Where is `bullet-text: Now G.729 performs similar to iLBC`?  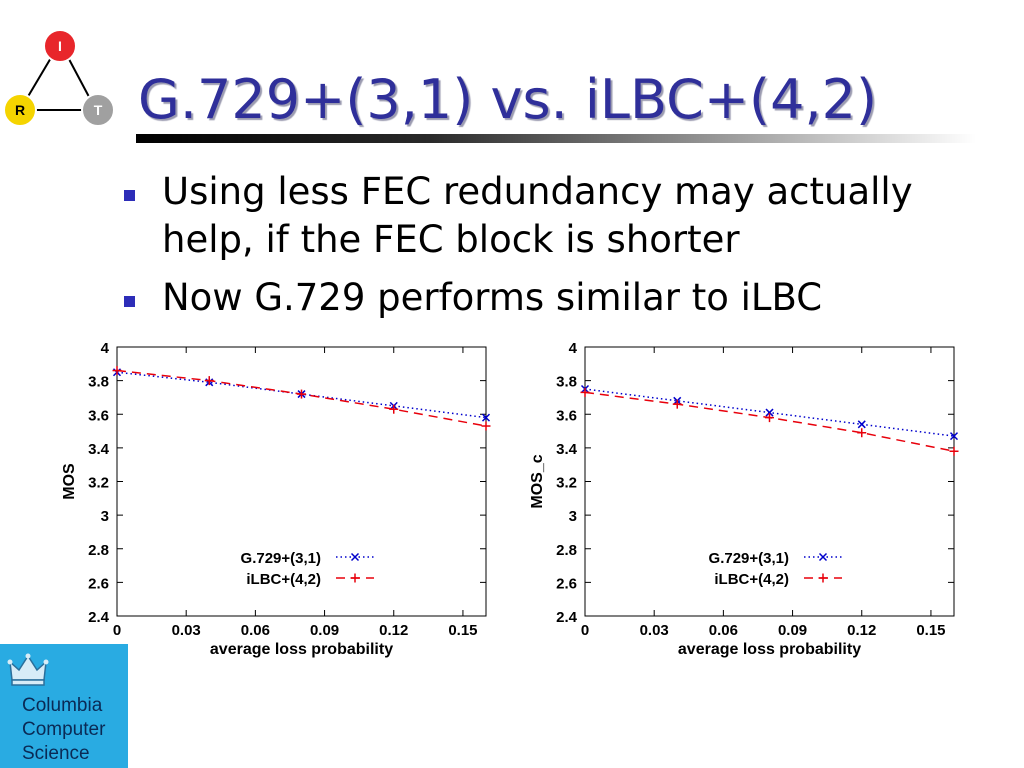 bullet-text: Now G.729 performs similar to iLBC is located at coordinates (492, 297).